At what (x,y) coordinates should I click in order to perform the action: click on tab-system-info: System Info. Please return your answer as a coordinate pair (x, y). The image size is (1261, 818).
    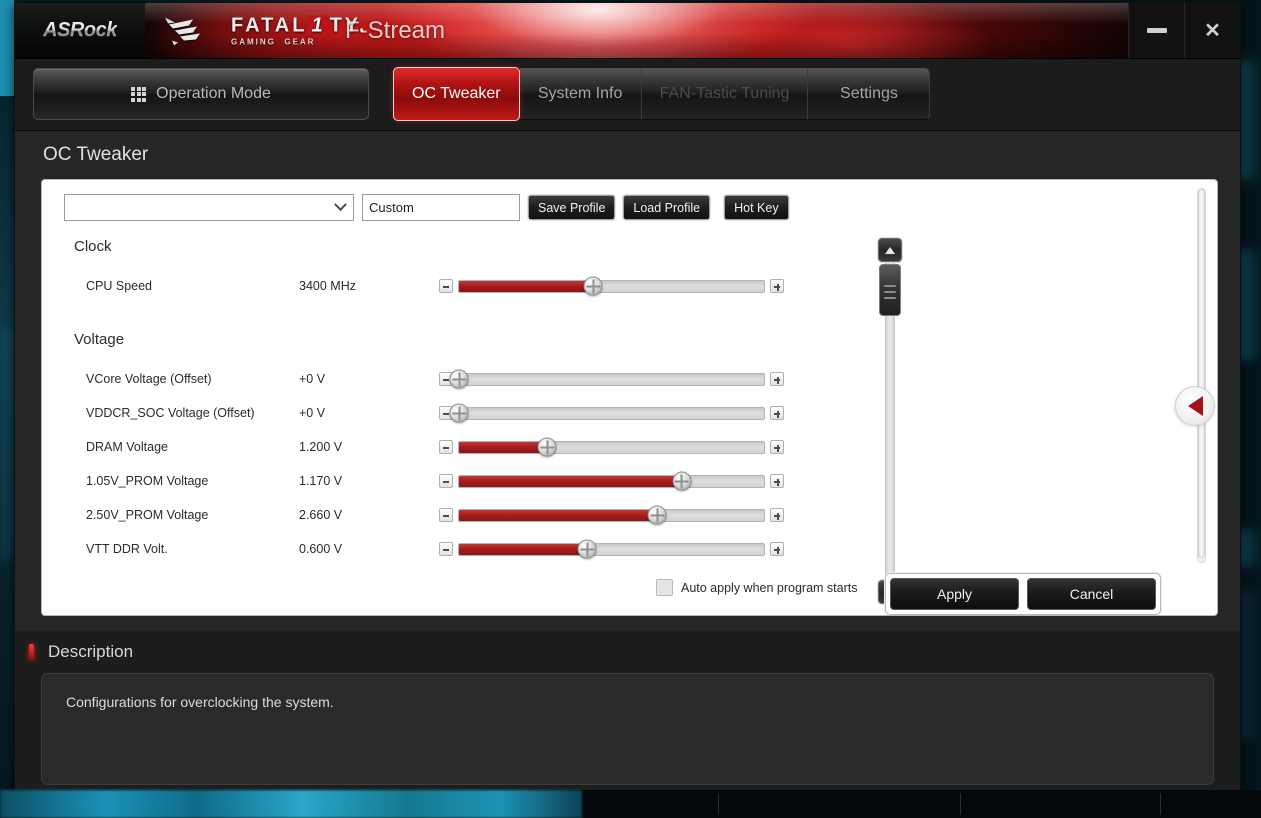
    Looking at the image, I should click on (580, 94).